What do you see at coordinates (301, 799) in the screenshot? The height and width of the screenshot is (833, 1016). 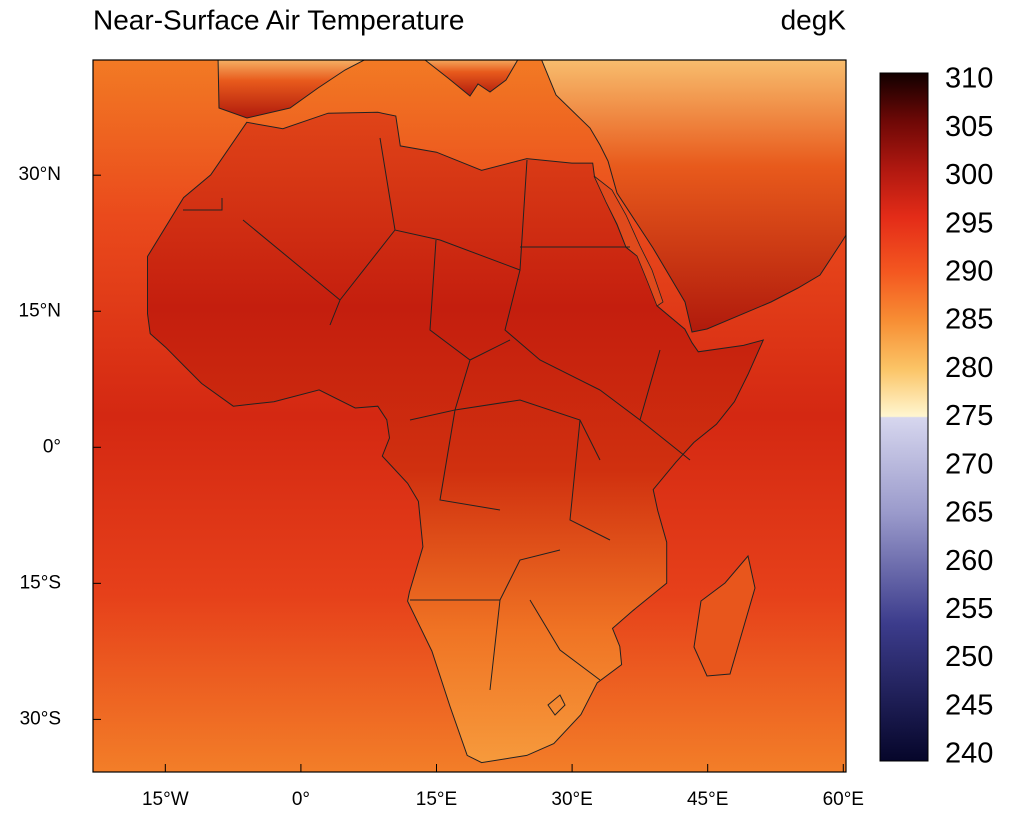 I see `x-tick-label: 0°` at bounding box center [301, 799].